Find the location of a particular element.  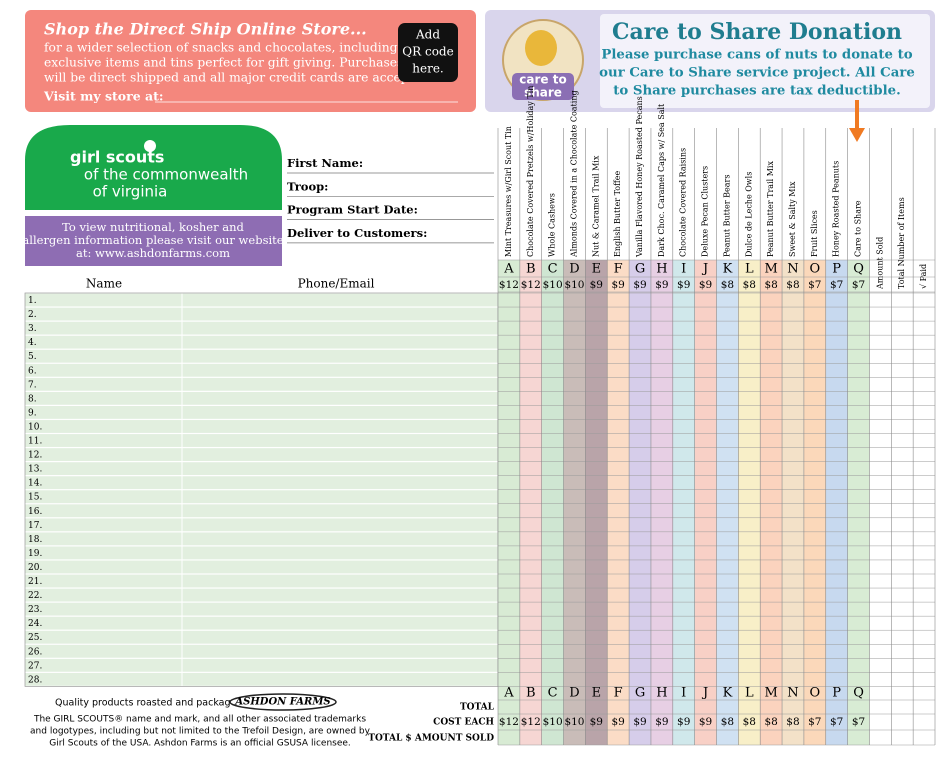

row-number: 18. is located at coordinates (35, 540).